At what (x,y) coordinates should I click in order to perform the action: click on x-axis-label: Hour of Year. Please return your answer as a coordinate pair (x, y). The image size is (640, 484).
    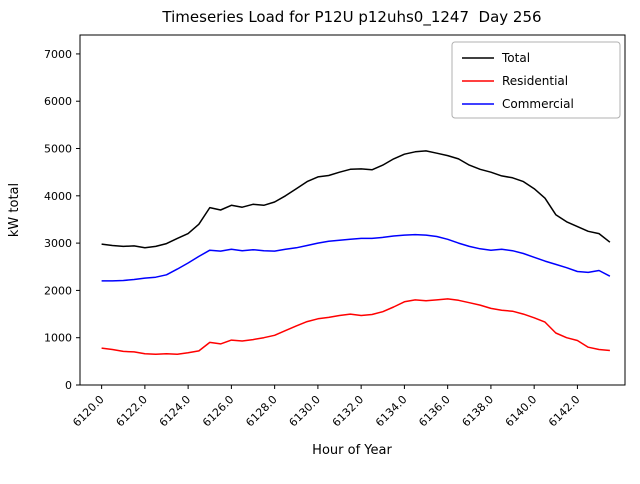
    Looking at the image, I should click on (352, 450).